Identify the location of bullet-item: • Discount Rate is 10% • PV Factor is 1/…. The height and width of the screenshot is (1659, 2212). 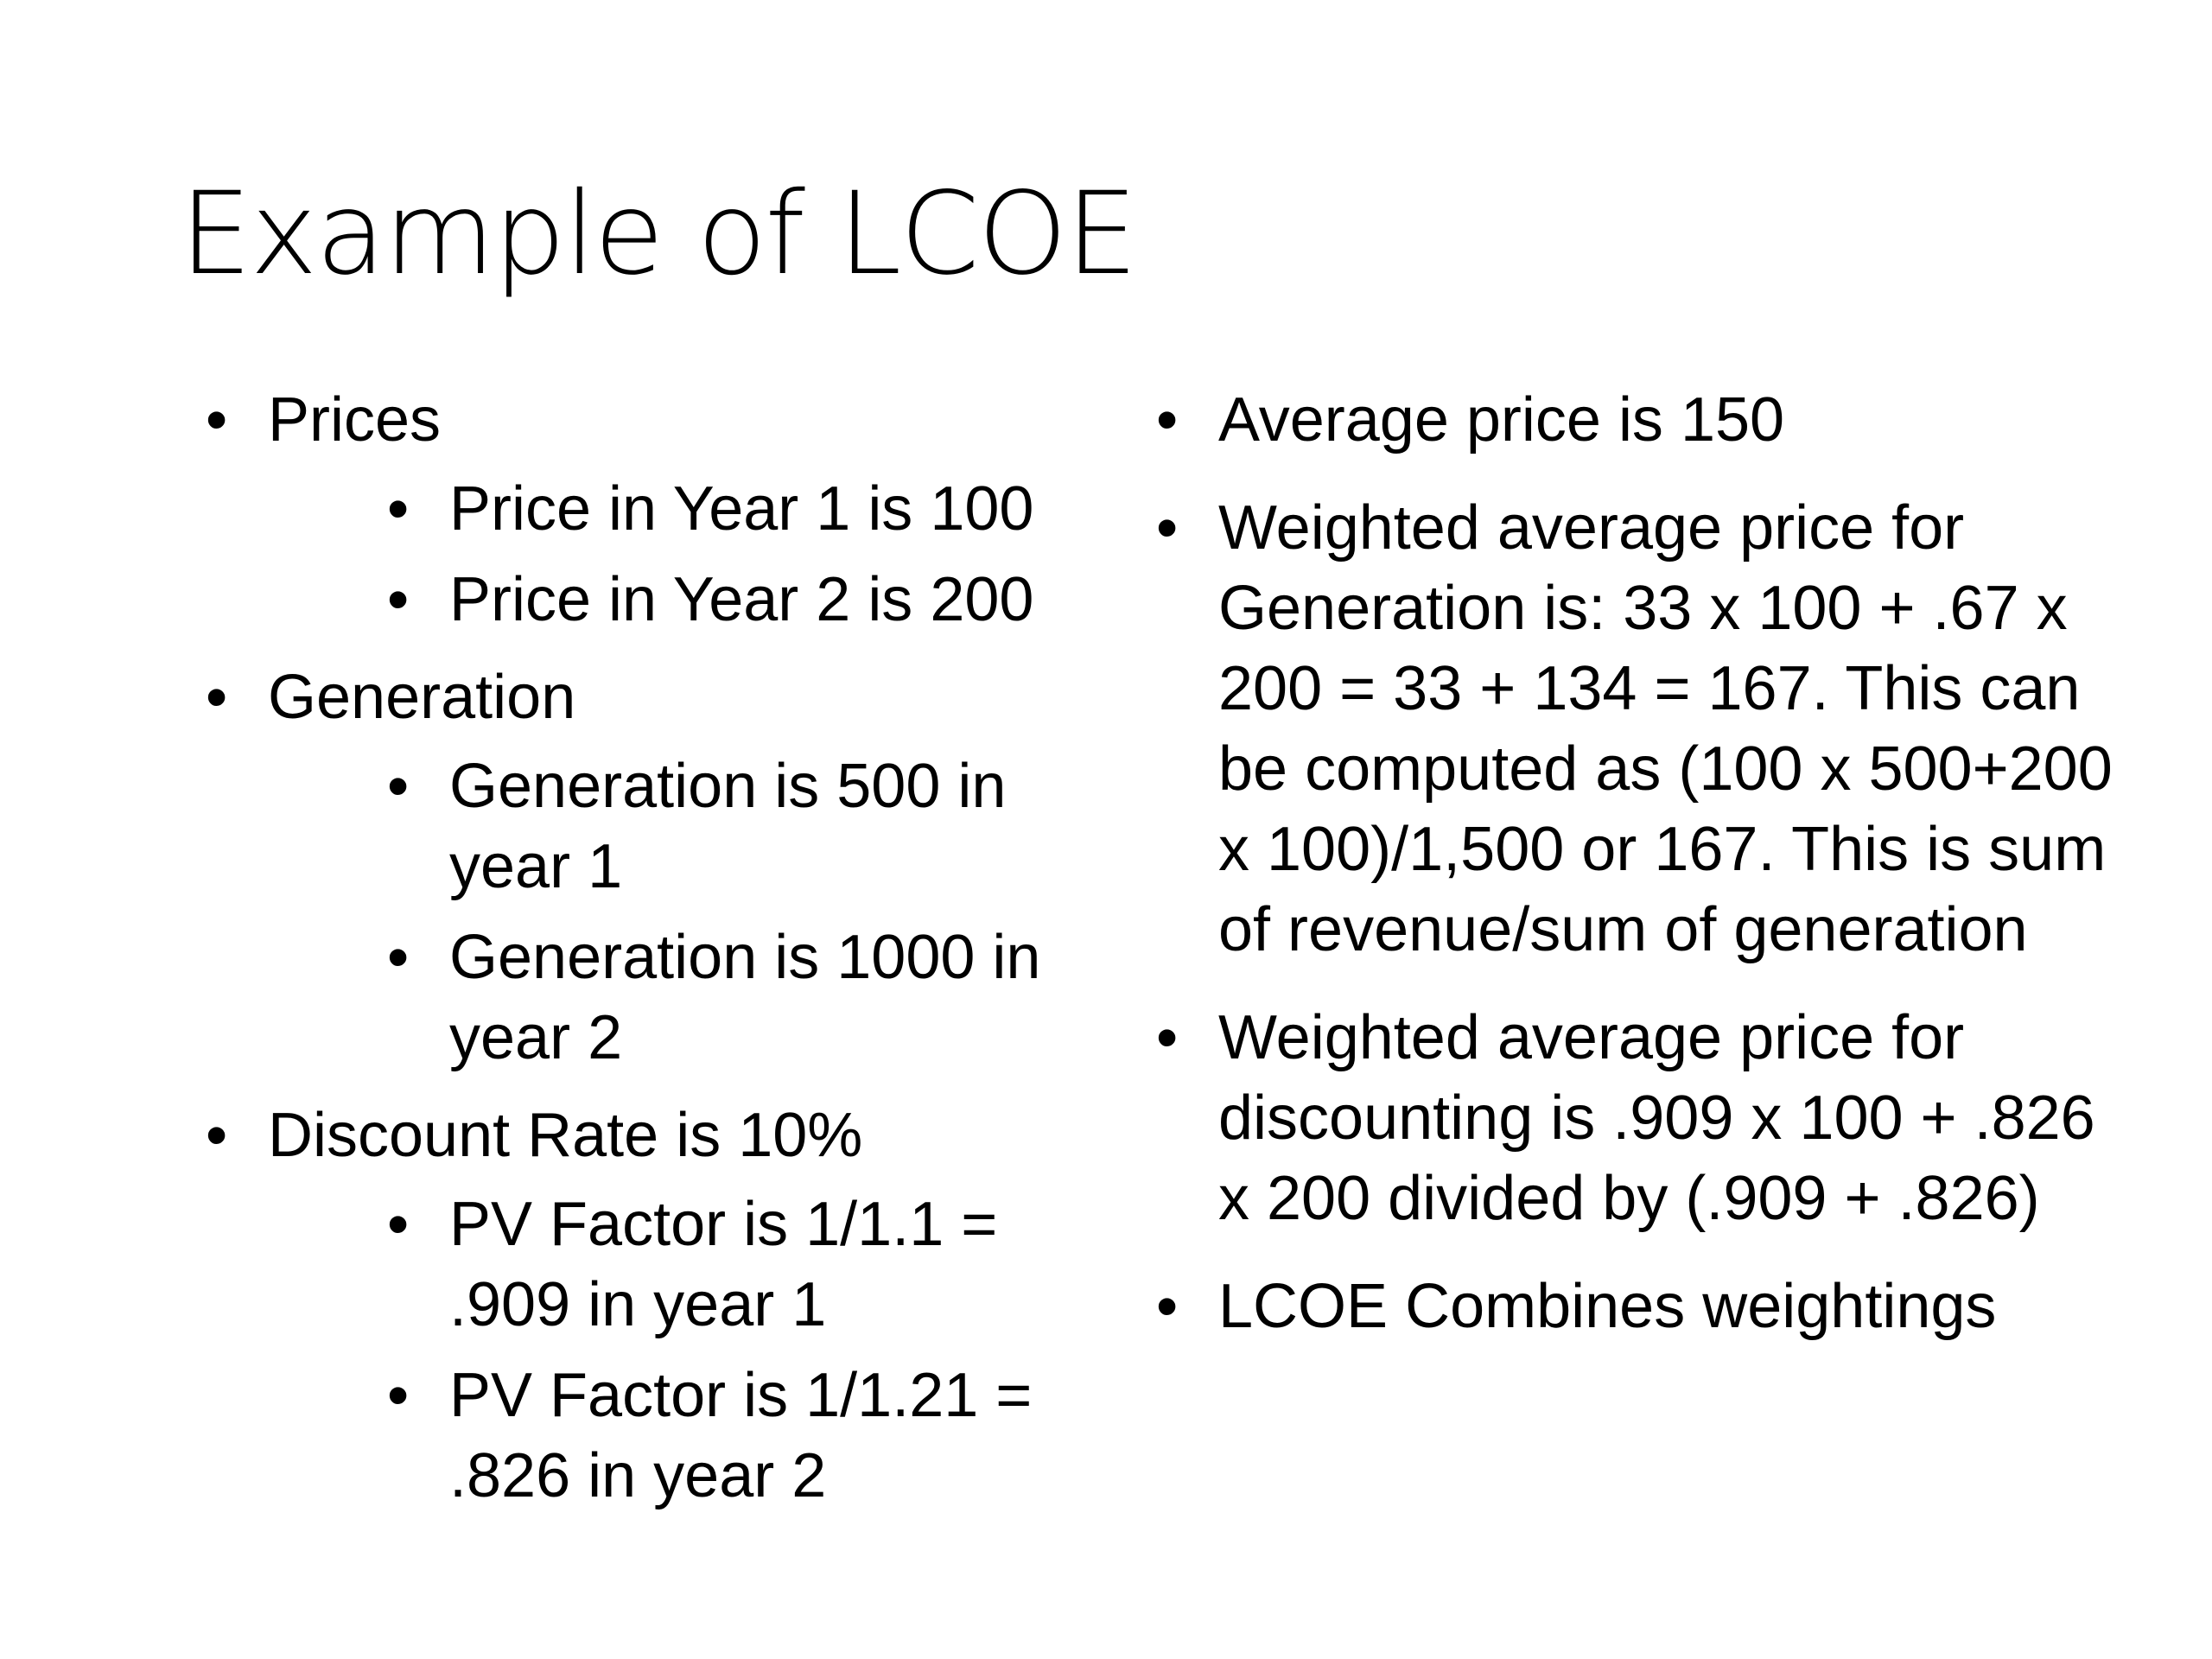
(631, 1306).